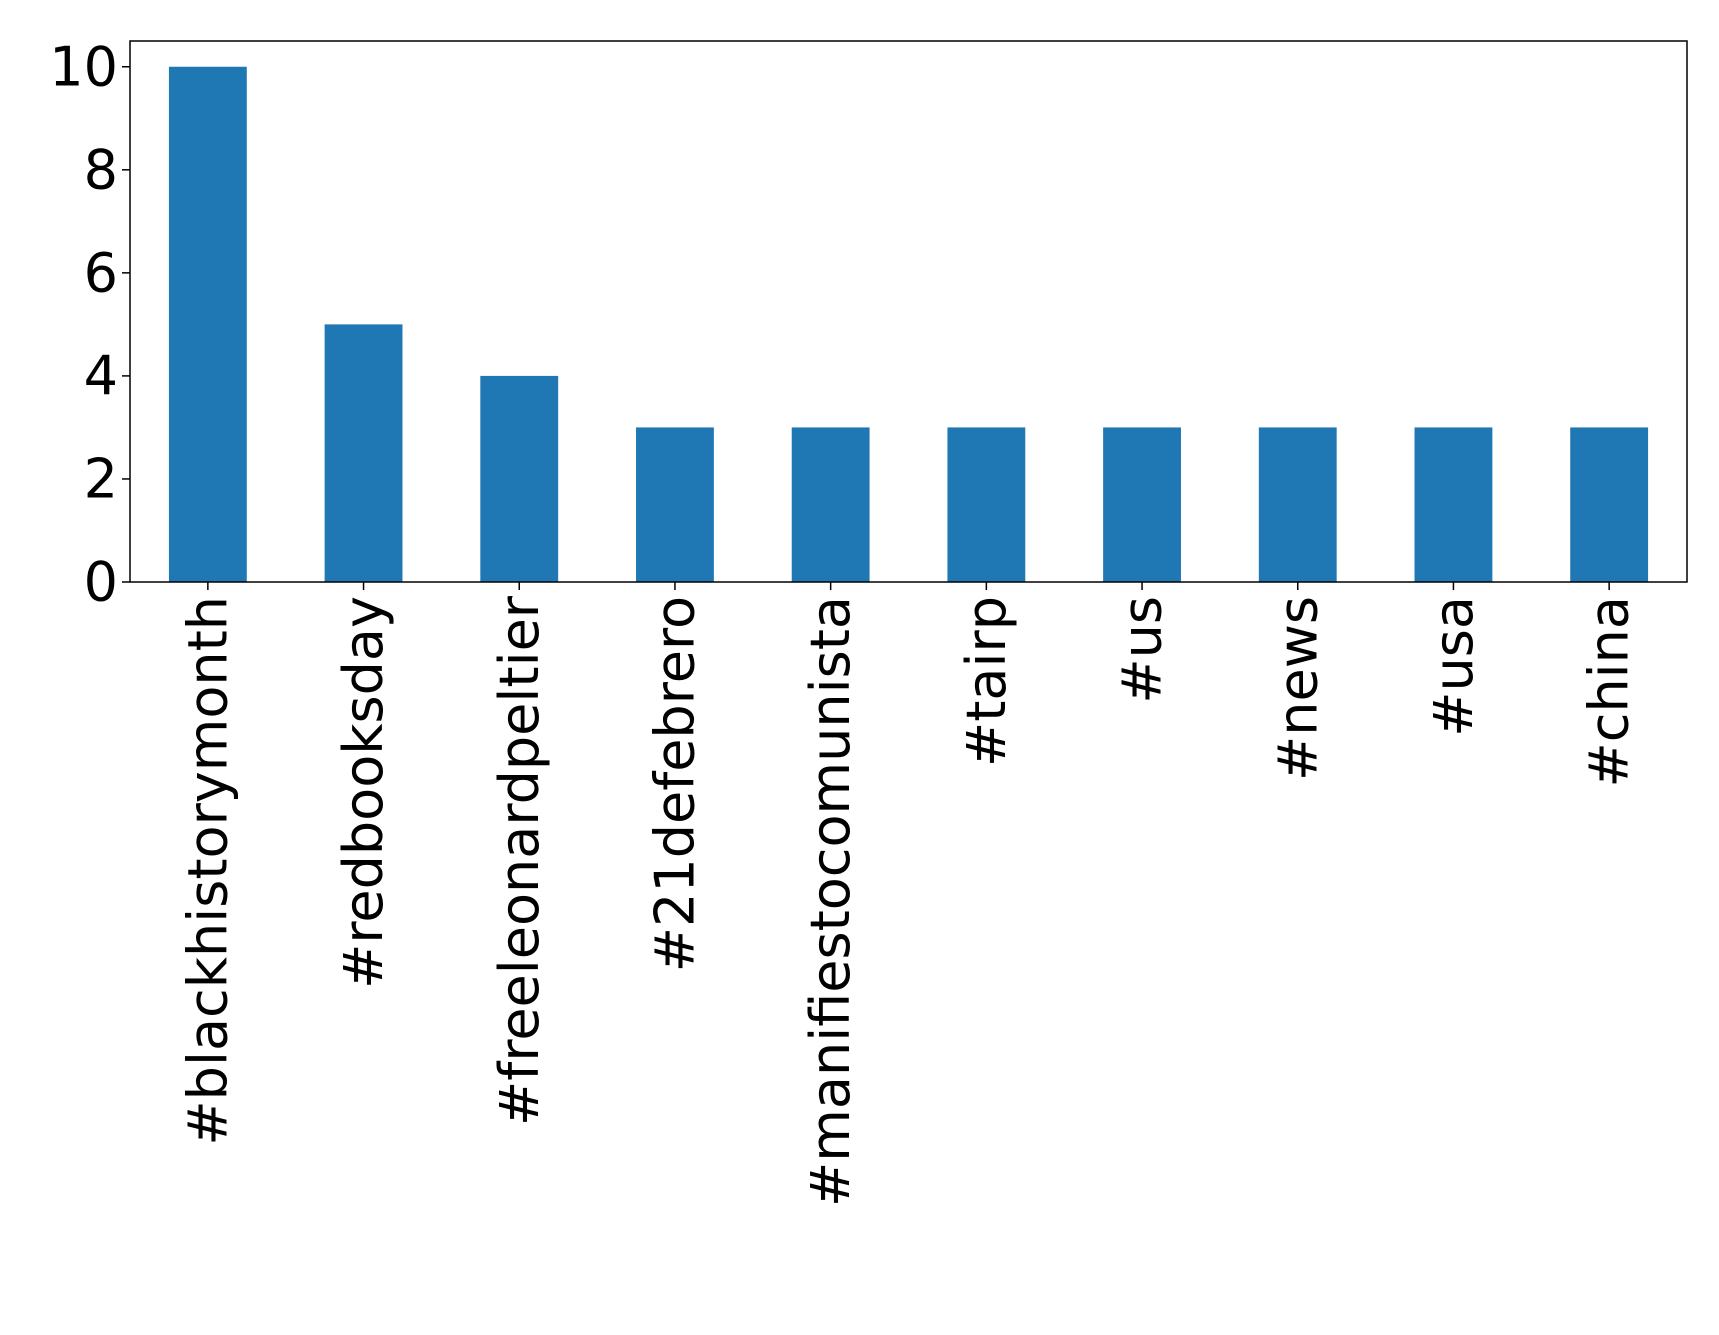 The image size is (1719, 1335). Describe the element at coordinates (101, 169) in the screenshot. I see `y-tick-label: 8` at that location.